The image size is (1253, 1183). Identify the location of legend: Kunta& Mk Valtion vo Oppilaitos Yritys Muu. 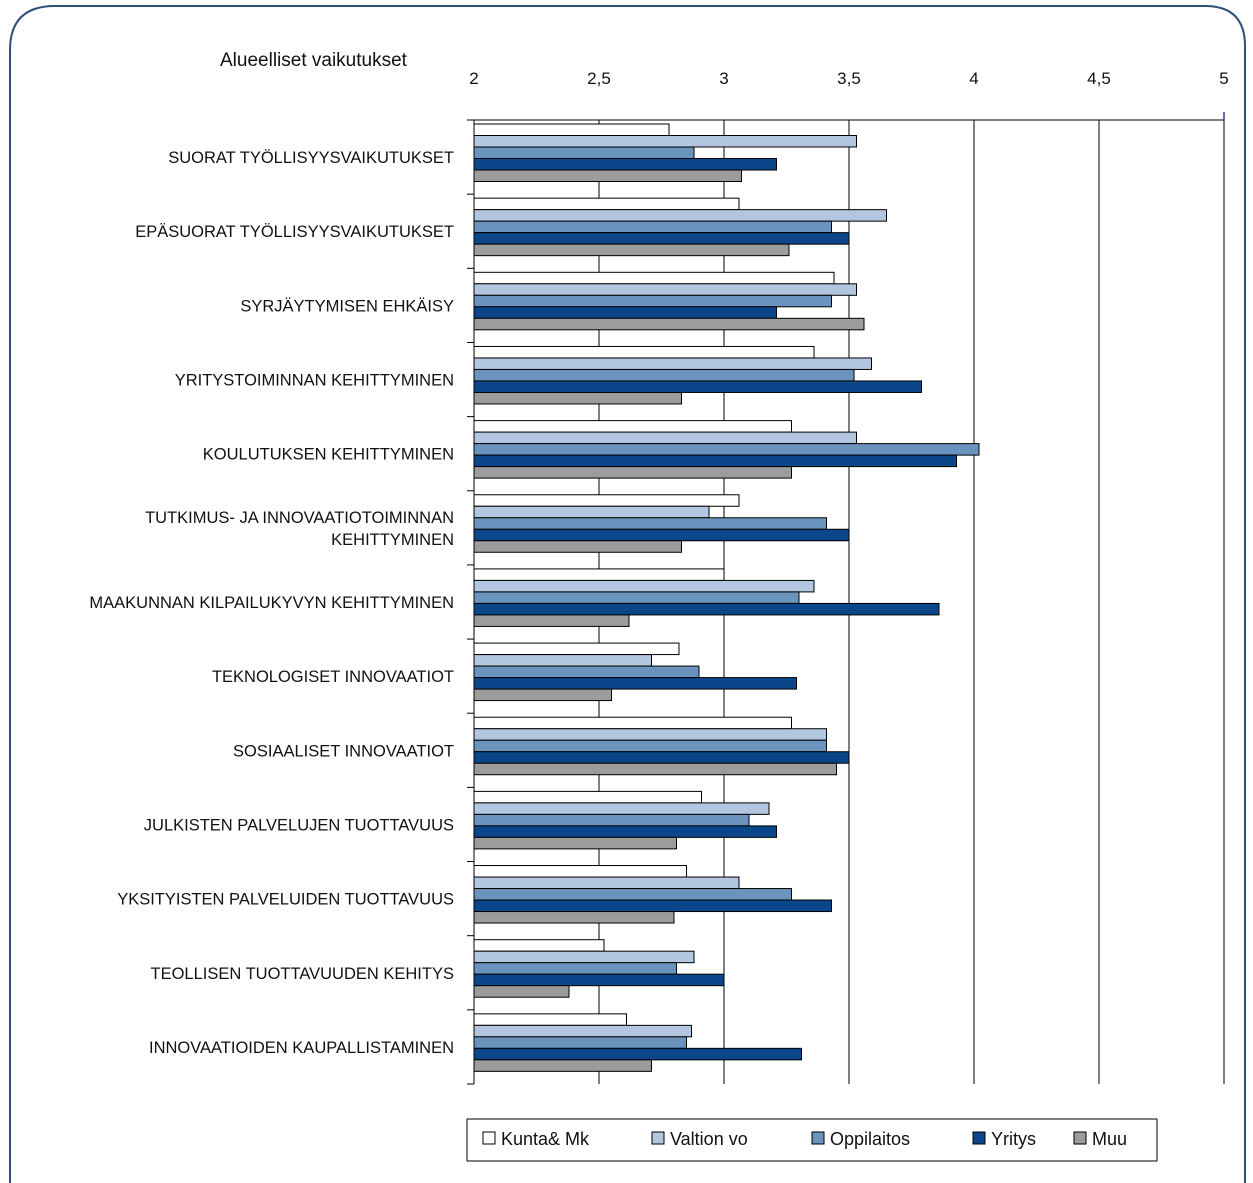
(812, 1140).